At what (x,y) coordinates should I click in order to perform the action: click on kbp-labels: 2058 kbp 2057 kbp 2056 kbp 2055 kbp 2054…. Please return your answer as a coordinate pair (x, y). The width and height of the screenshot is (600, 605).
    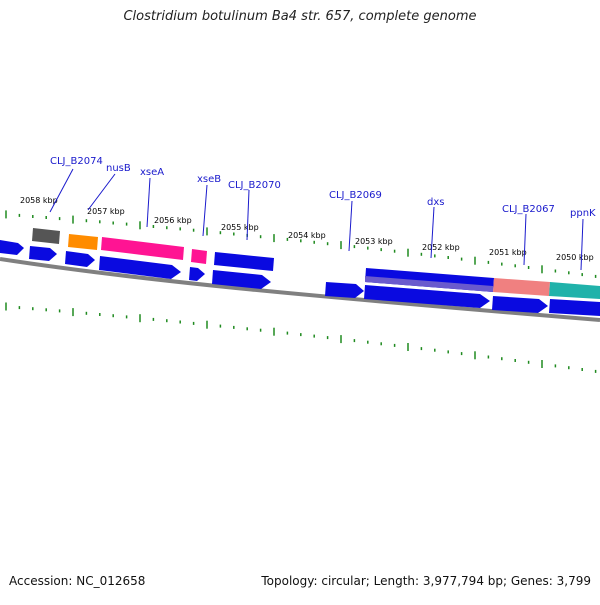
    Looking at the image, I should click on (307, 229).